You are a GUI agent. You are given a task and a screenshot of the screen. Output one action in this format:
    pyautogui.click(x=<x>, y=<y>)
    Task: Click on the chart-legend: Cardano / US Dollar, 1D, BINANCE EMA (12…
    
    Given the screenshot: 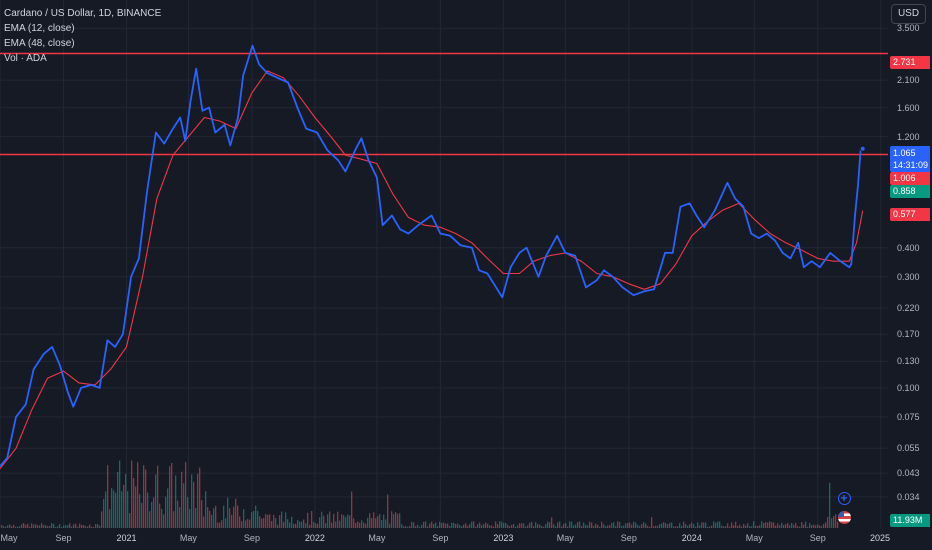 What is the action you would take?
    pyautogui.click(x=82, y=36)
    